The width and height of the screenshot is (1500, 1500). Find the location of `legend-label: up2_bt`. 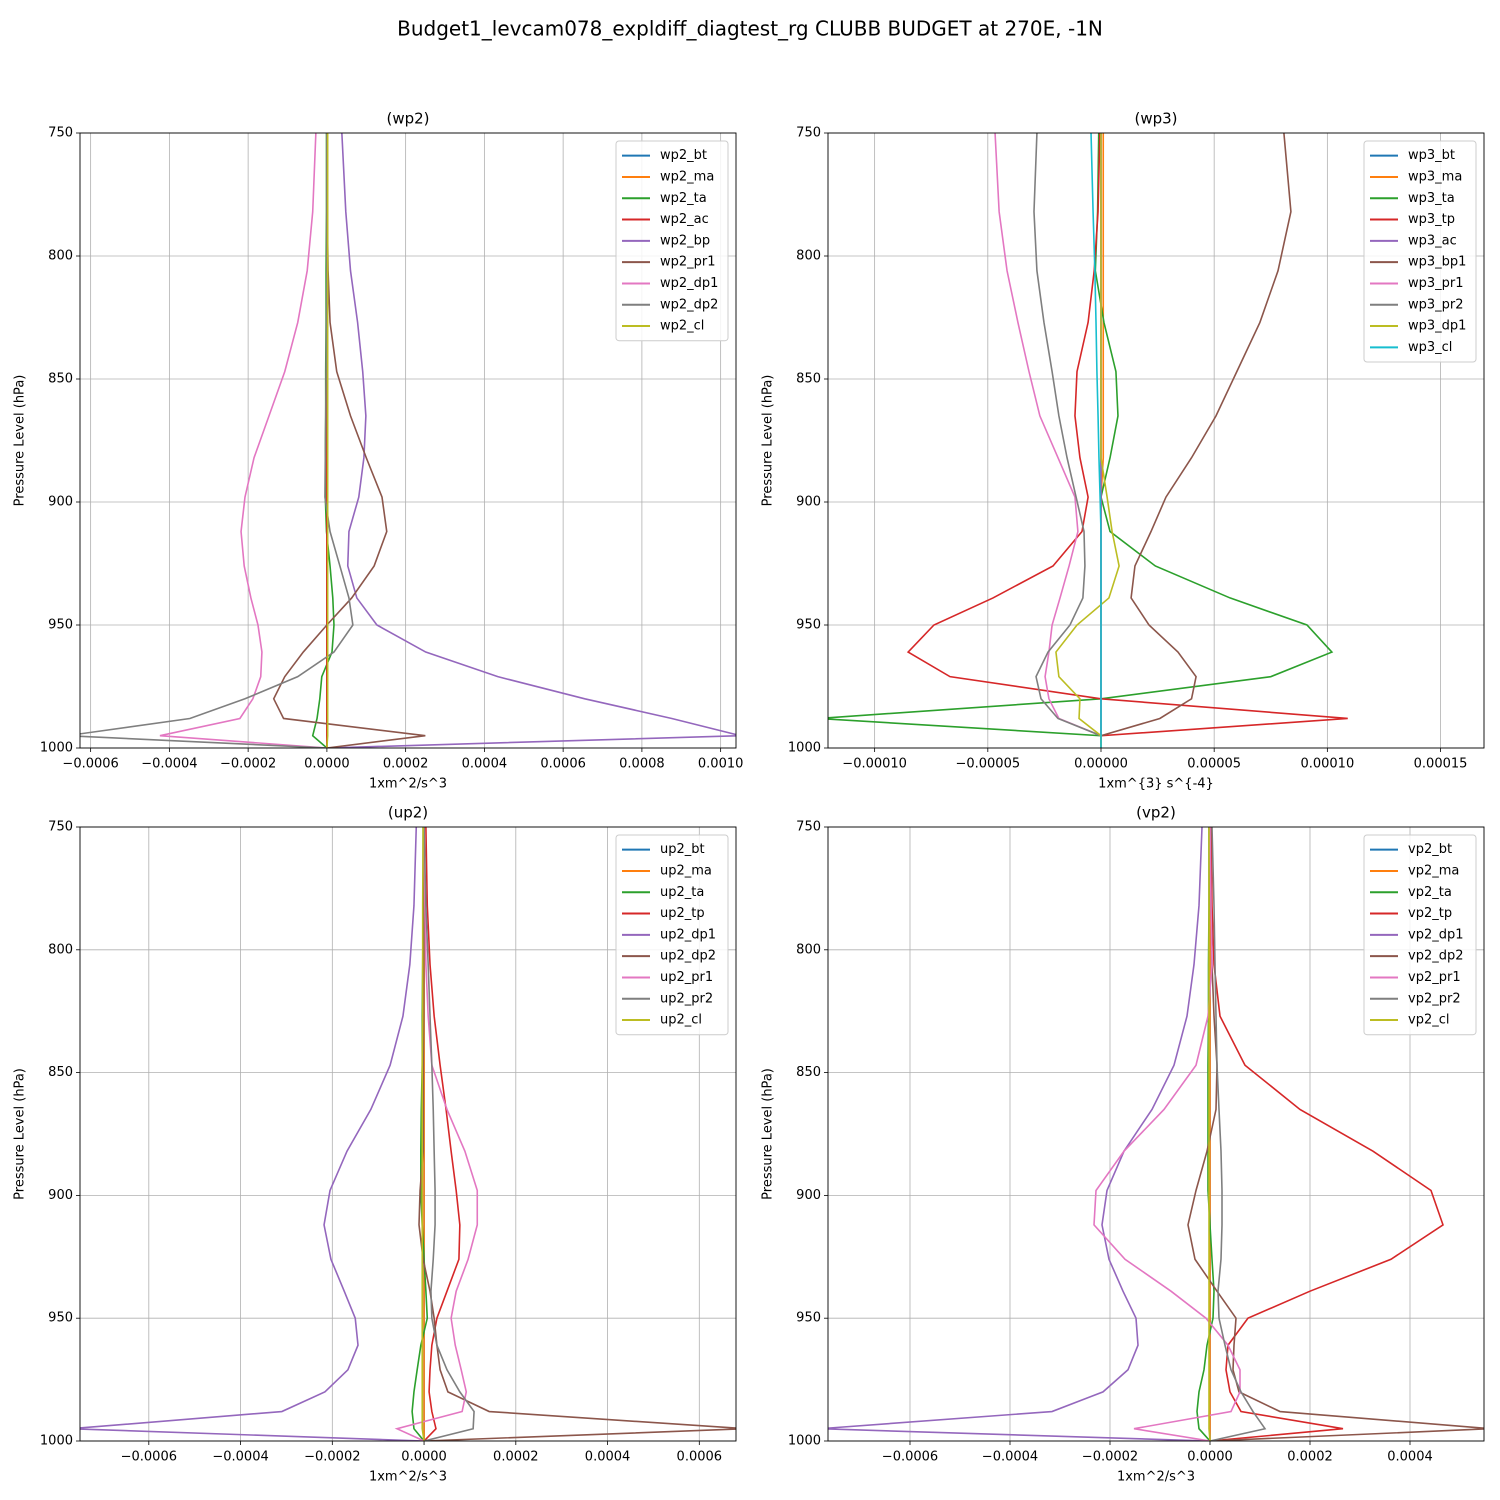

legend-label: up2_bt is located at coordinates (682, 849).